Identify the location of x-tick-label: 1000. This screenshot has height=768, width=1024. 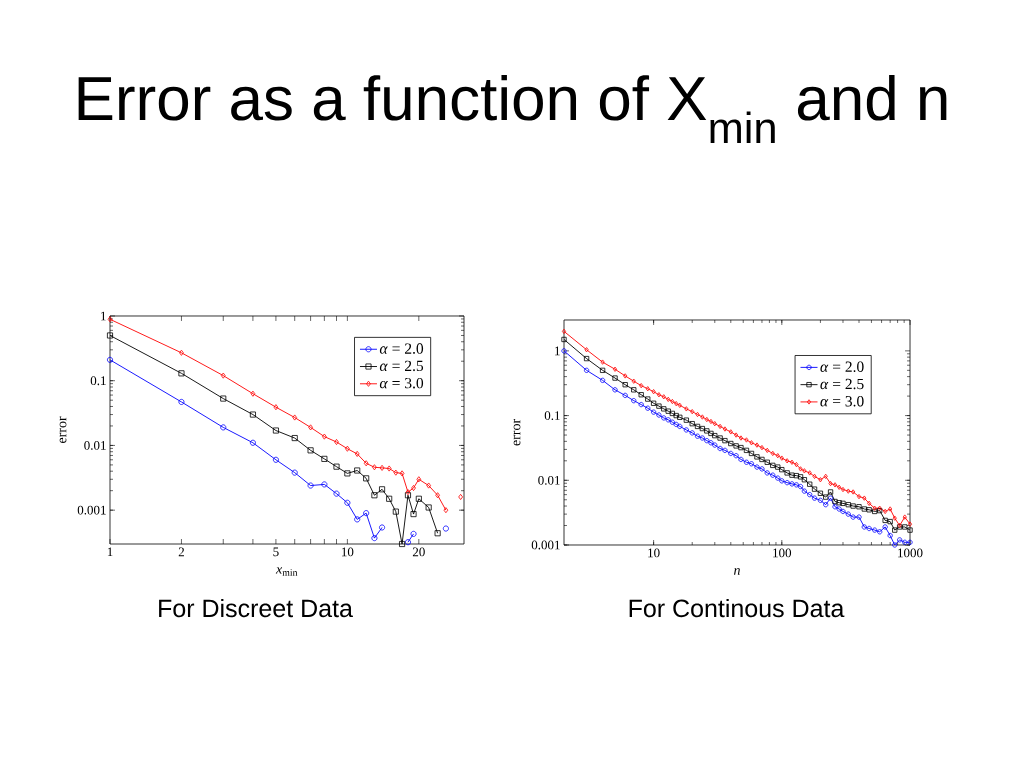
(910, 553).